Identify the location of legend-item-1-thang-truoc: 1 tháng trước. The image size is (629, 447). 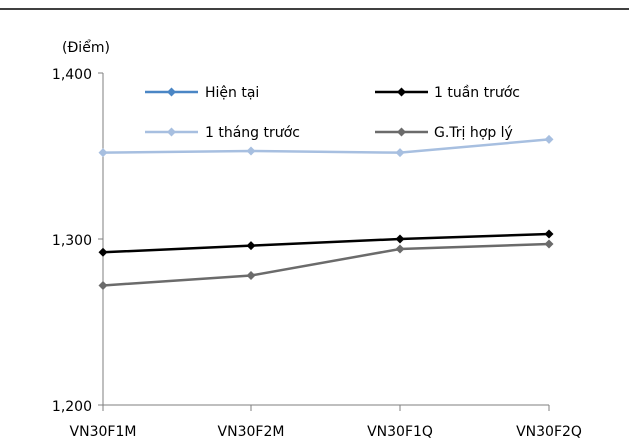
(222, 133).